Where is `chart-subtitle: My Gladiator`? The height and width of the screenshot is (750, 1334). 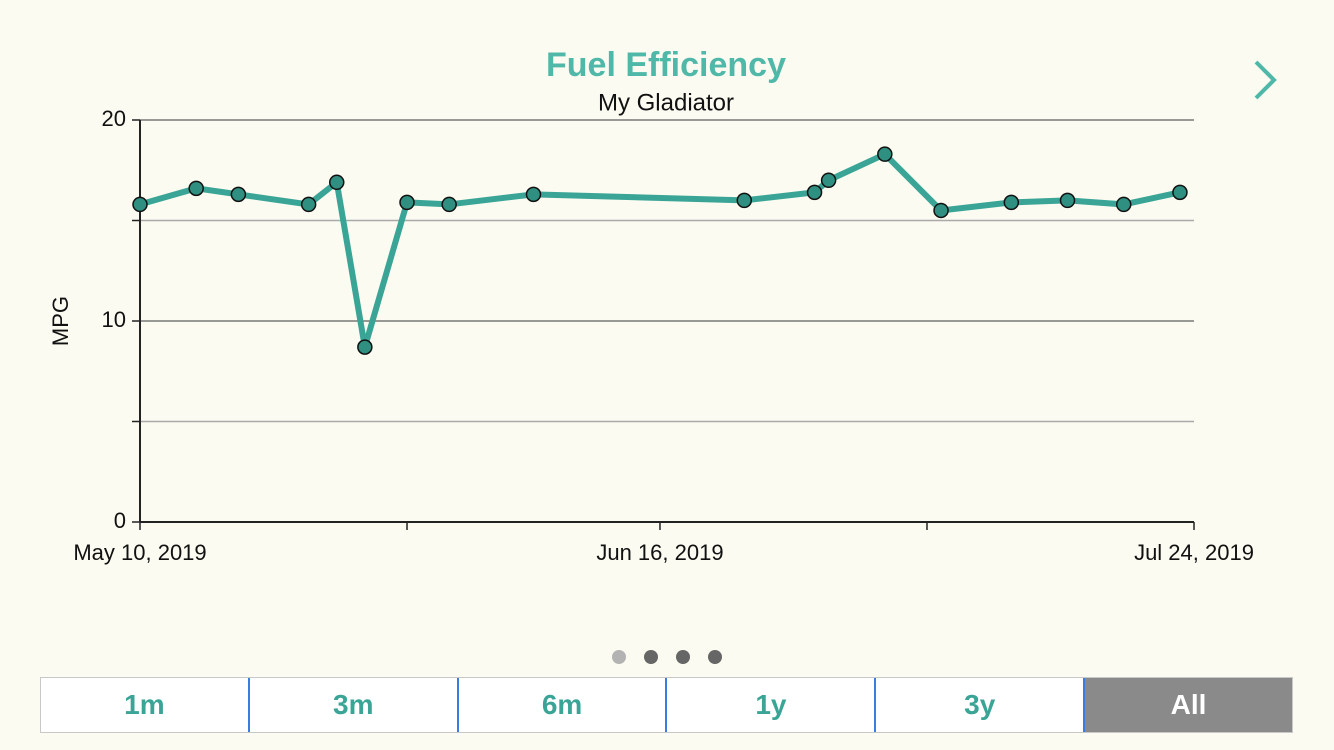 chart-subtitle: My Gladiator is located at coordinates (666, 102).